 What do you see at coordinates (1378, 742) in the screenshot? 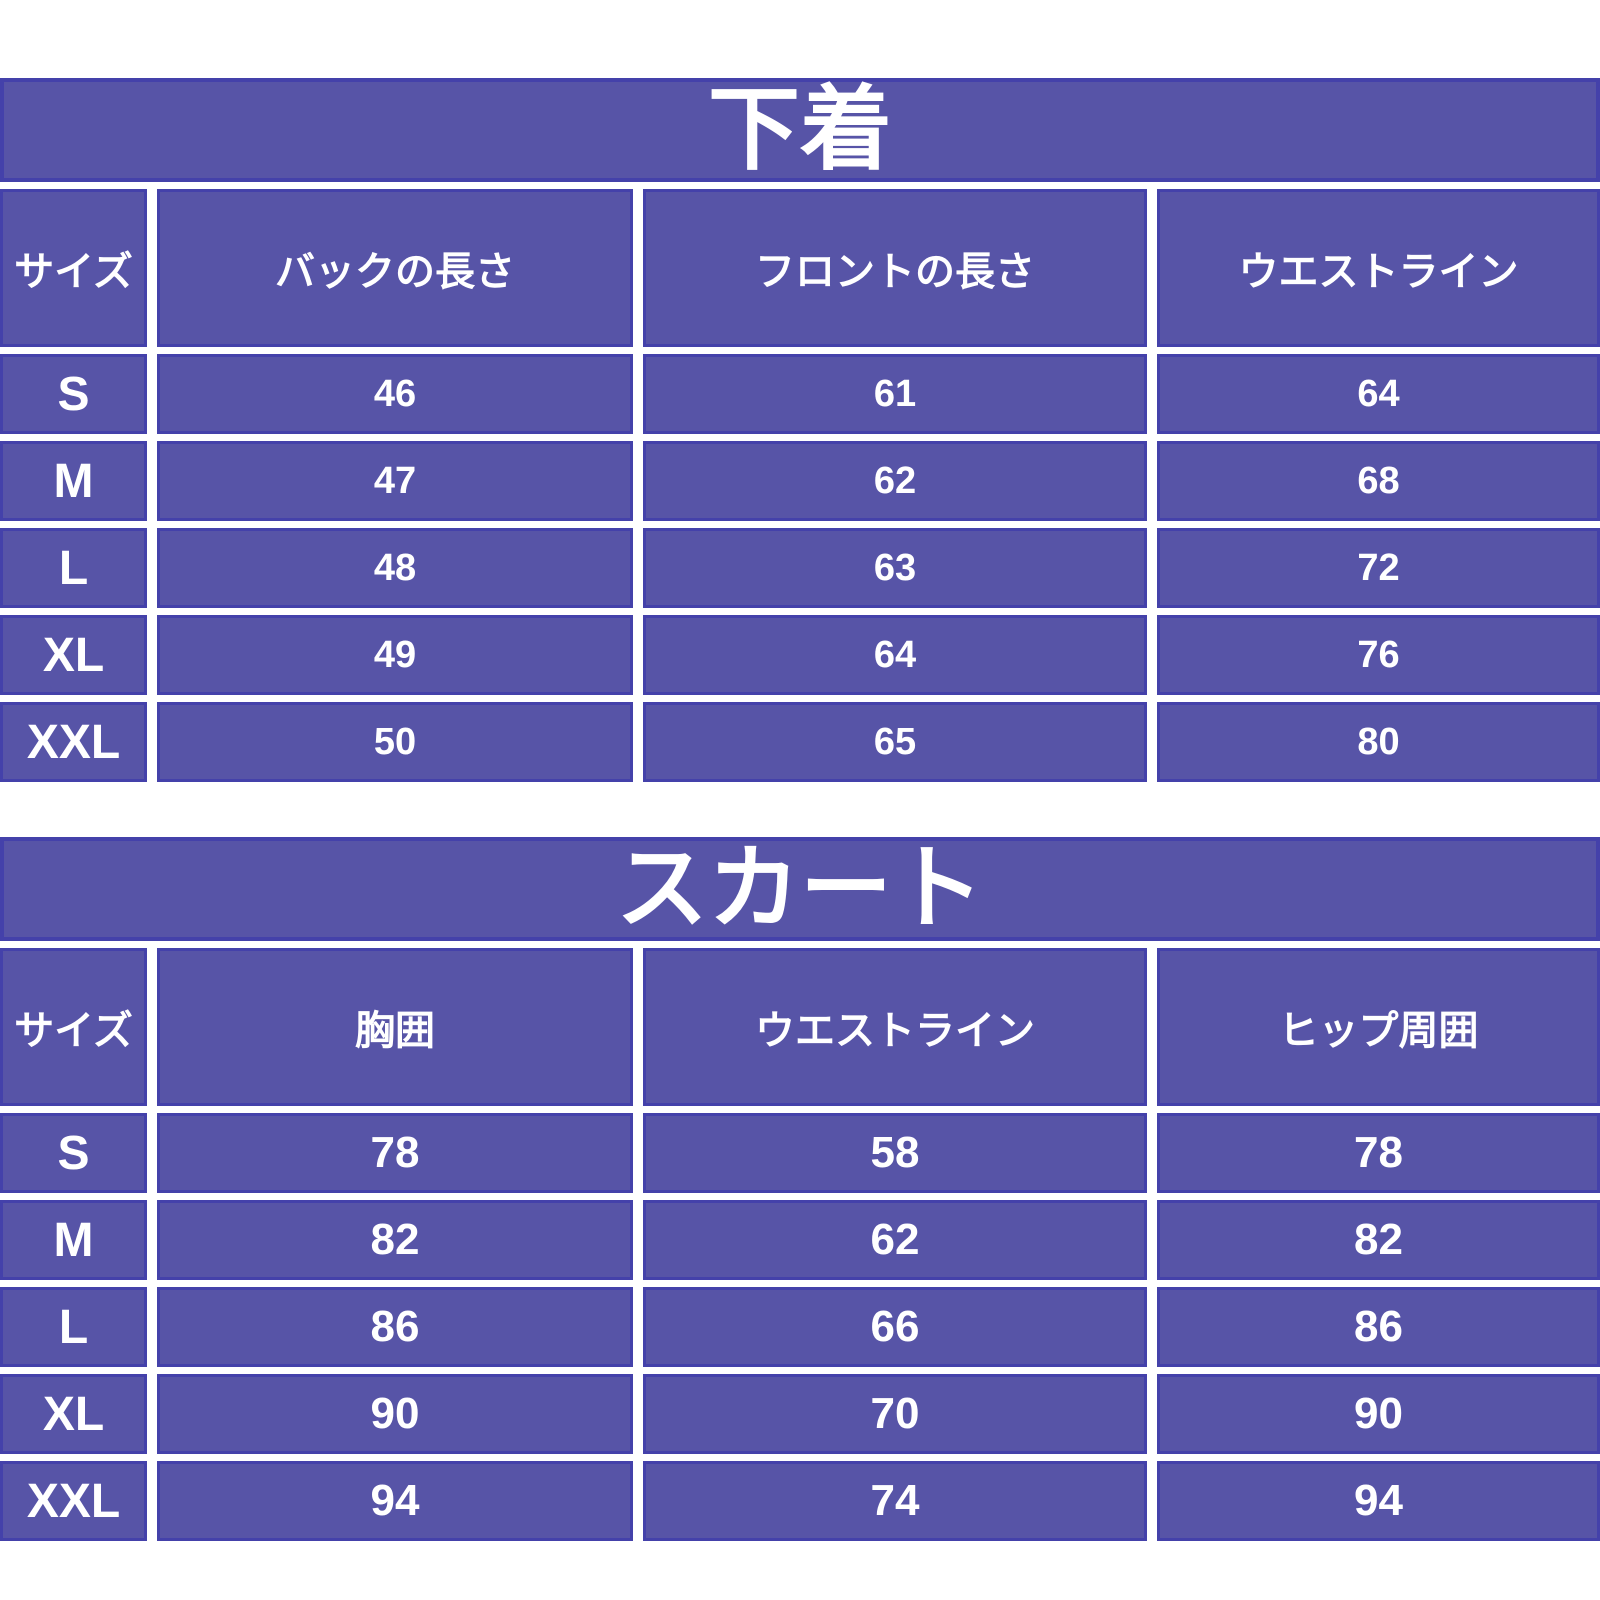
I see `value-cell: 80` at bounding box center [1378, 742].